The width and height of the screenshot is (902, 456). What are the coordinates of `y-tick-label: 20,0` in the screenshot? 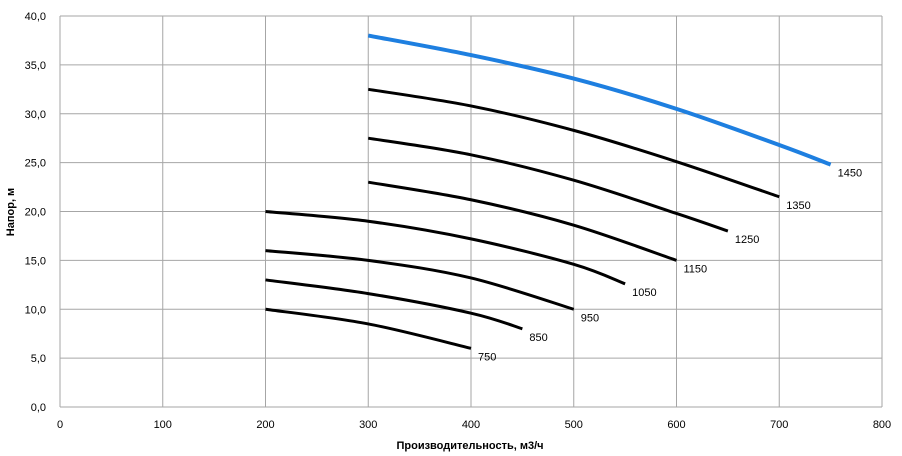 It's located at (35, 213).